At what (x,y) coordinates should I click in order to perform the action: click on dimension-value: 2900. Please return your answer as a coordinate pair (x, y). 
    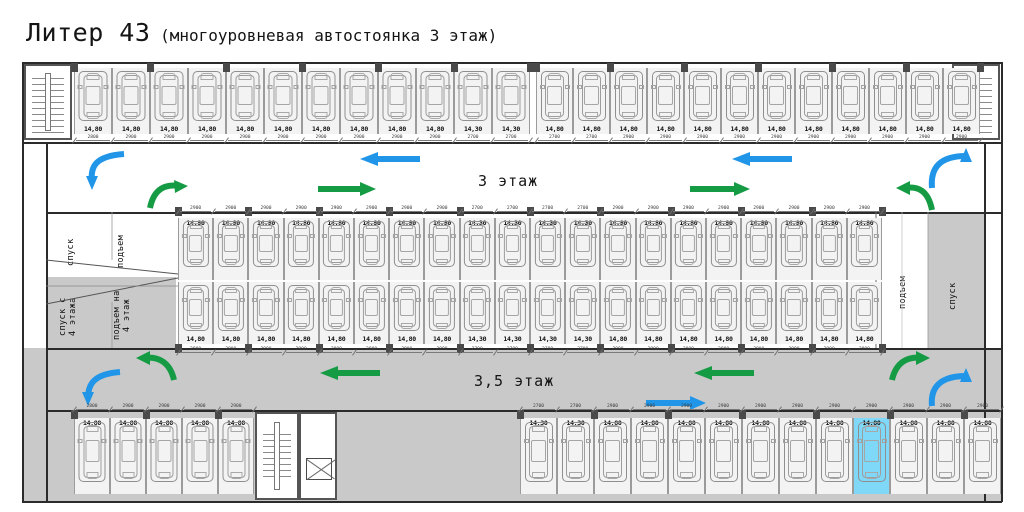
    Looking at the image, I should click on (321, 137).